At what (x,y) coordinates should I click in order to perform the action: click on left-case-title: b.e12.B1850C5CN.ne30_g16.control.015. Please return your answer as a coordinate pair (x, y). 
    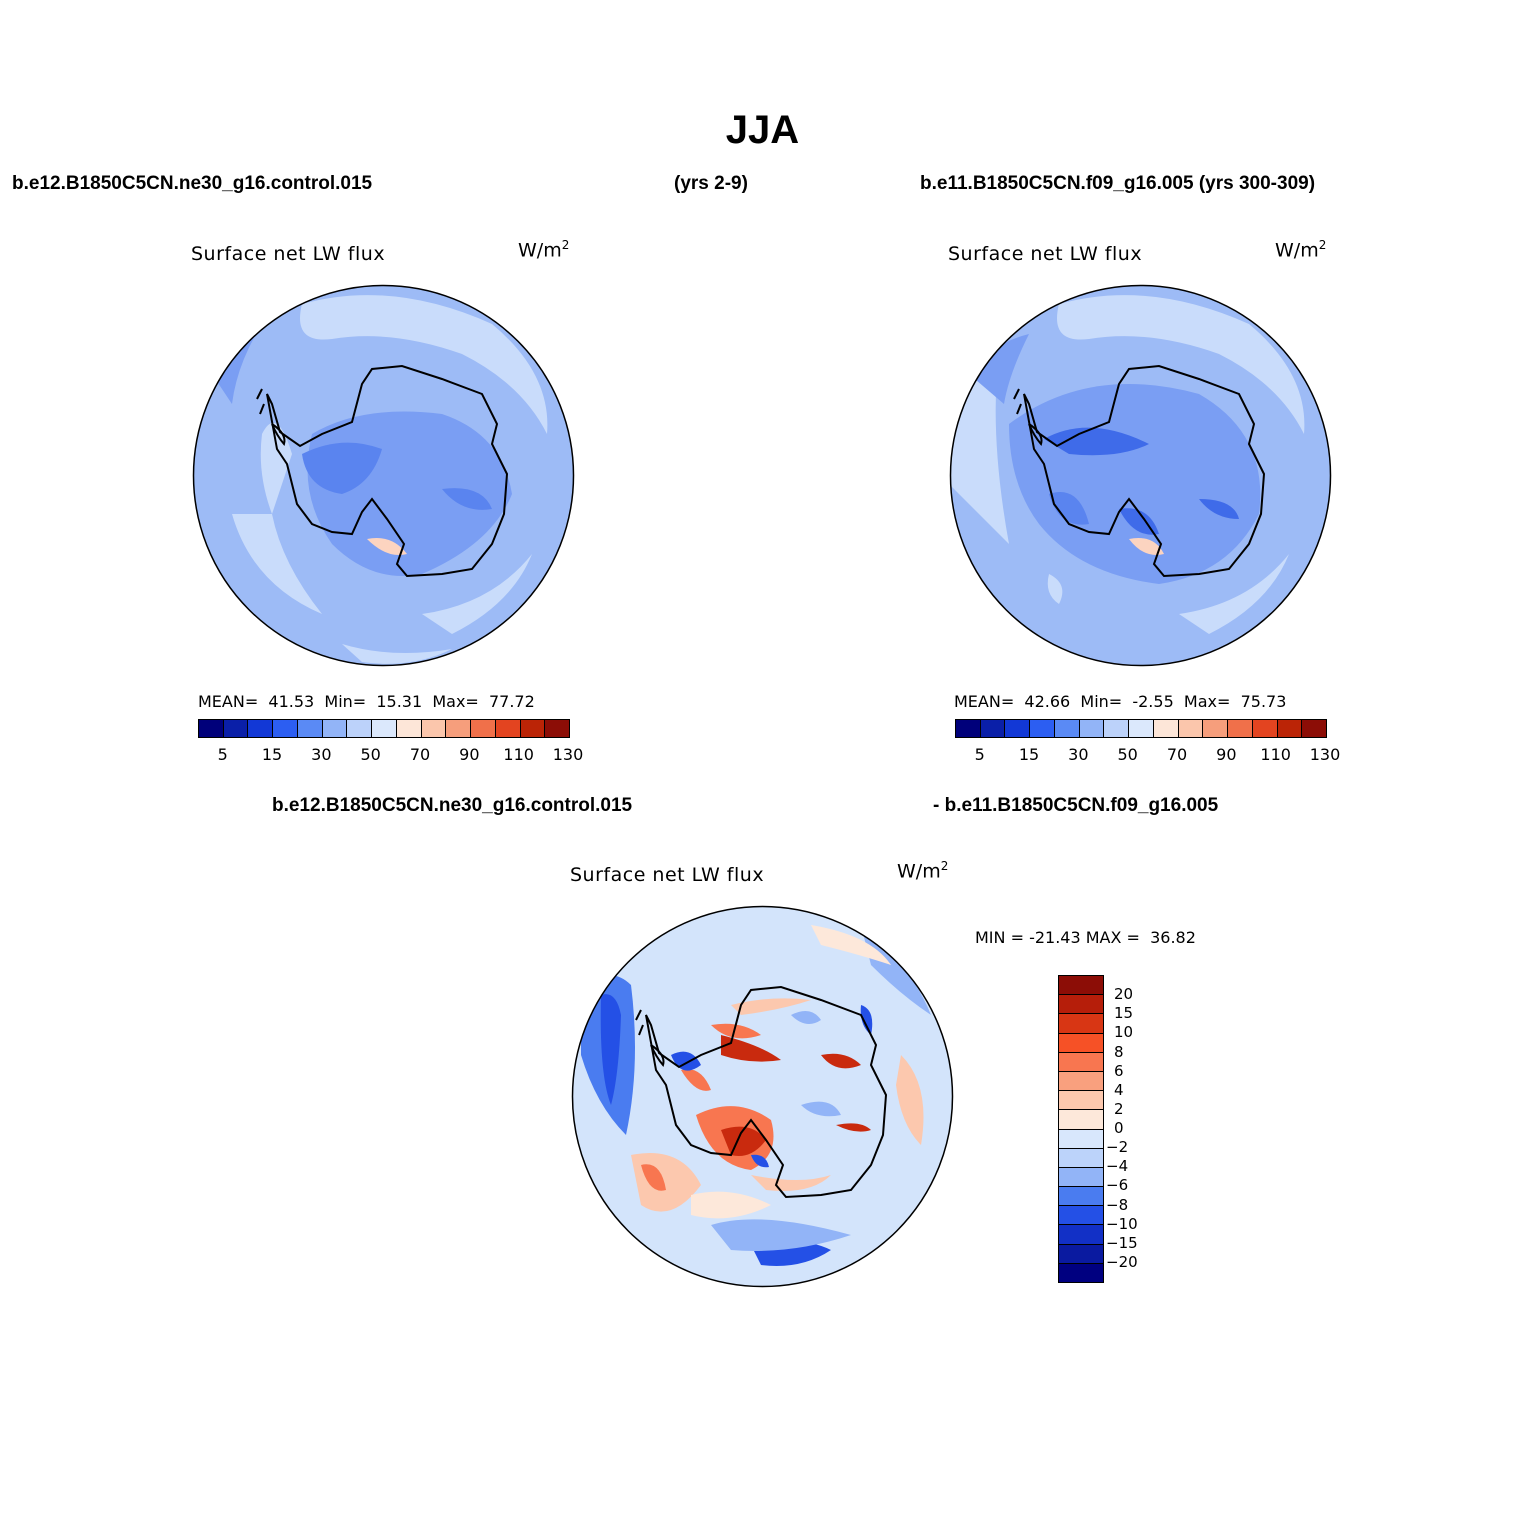
    Looking at the image, I should click on (192, 183).